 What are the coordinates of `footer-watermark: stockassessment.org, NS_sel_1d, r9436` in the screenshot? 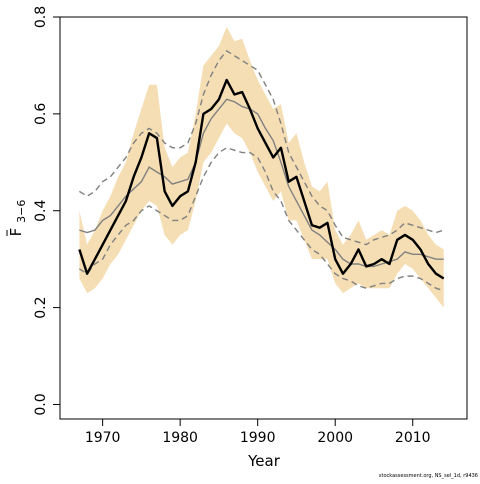 It's located at (428, 476).